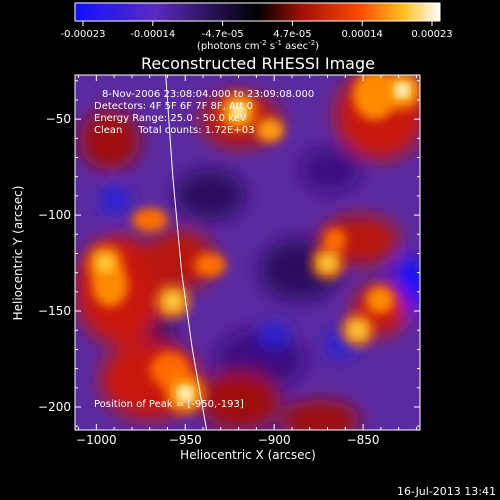 The height and width of the screenshot is (500, 500). I want to click on colorbar-units: (photons cm-2 s-1 asec-2), so click(258, 45).